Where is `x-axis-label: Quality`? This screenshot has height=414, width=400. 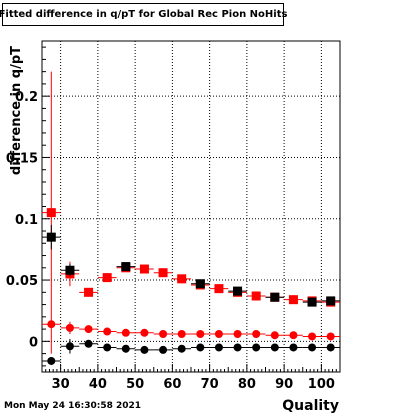
x-axis-label: Quality is located at coordinates (310, 406).